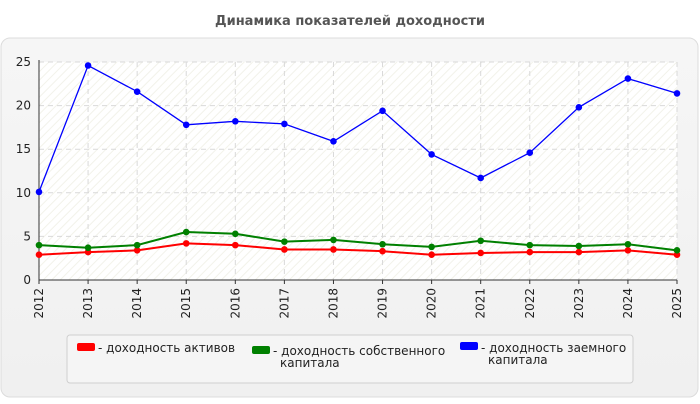 The image size is (700, 404). What do you see at coordinates (23, 62) in the screenshot?
I see `y-tick-label: 25` at bounding box center [23, 62].